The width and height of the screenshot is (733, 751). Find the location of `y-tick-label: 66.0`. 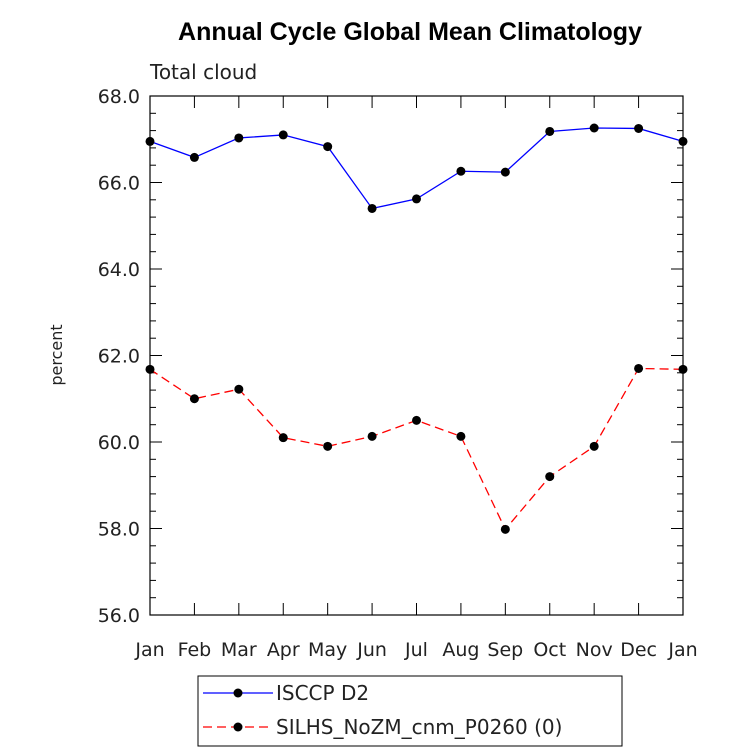

y-tick-label: 66.0 is located at coordinates (119, 184).